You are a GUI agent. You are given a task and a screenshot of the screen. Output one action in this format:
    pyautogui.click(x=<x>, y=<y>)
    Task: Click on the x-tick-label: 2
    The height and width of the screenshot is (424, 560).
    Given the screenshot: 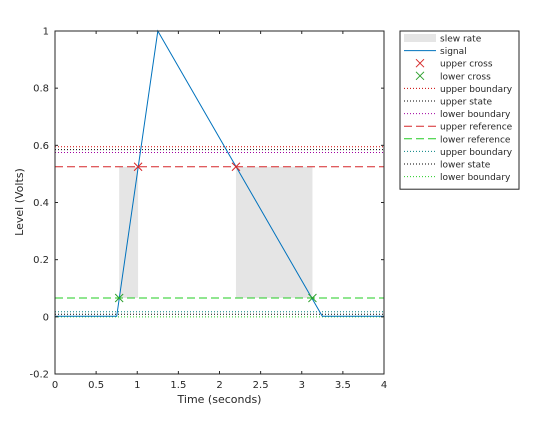 What is the action you would take?
    pyautogui.click(x=219, y=385)
    